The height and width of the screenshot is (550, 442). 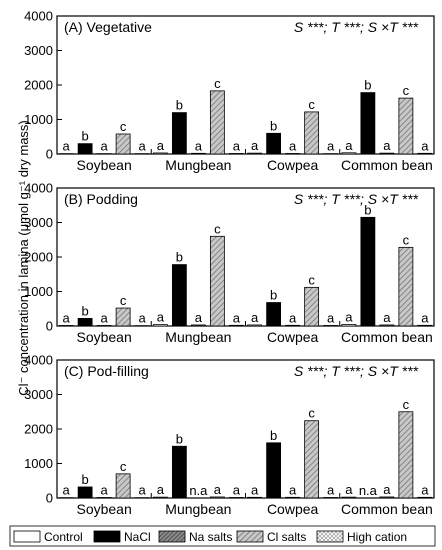 What do you see at coordinates (106, 371) in the screenshot?
I see `panel-title: (C) Pod-filling` at bounding box center [106, 371].